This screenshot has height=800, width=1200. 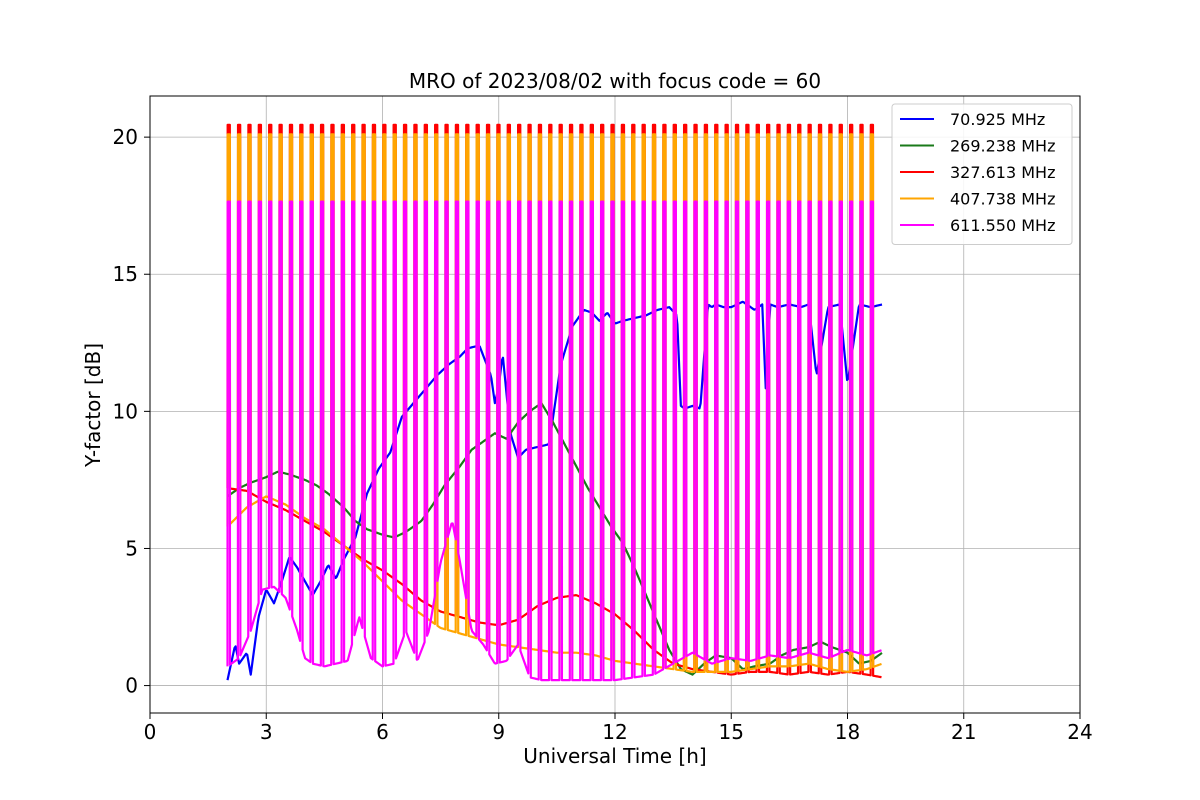 What do you see at coordinates (614, 732) in the screenshot?
I see `x-tick-label: 12` at bounding box center [614, 732].